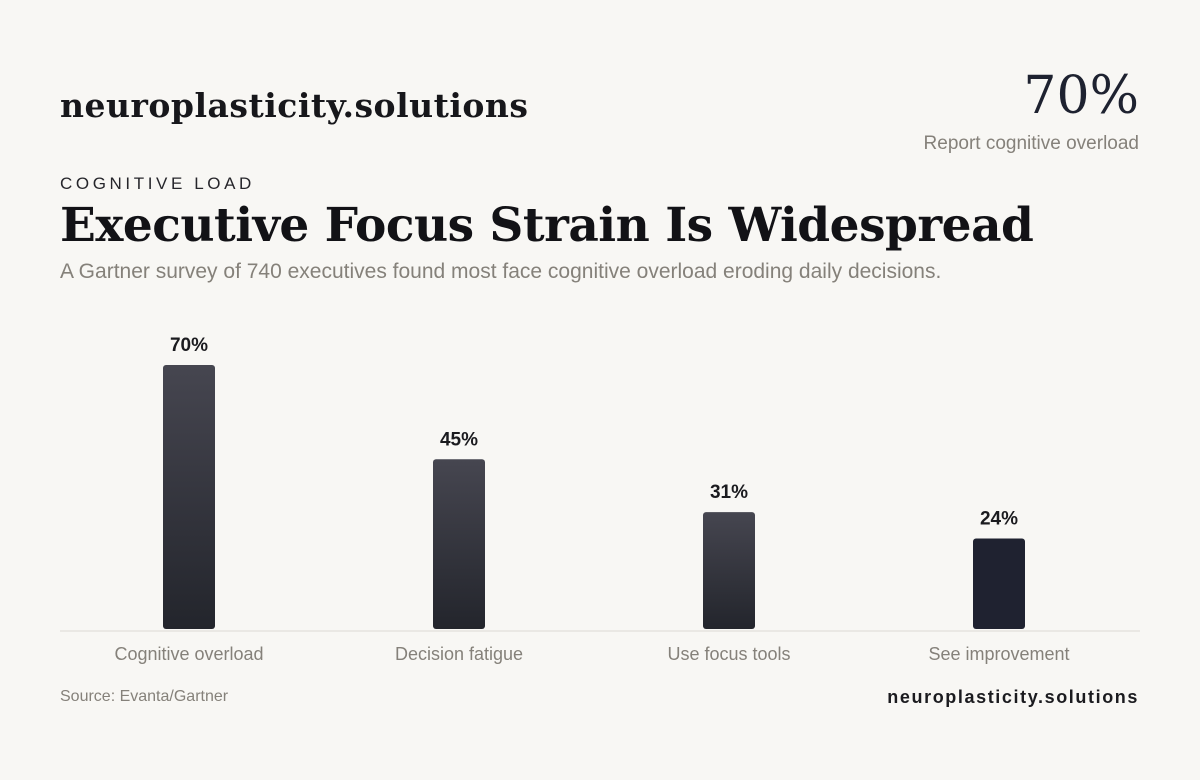 The width and height of the screenshot is (1200, 780). I want to click on bar-see-improvement, so click(999, 583).